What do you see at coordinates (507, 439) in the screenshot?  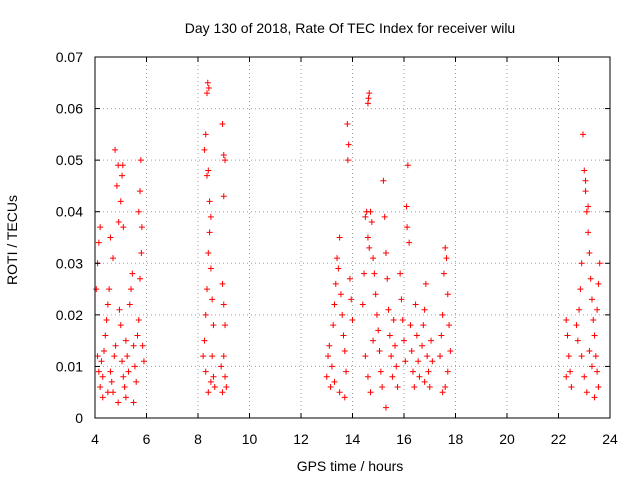 I see `x-tick-label: 20` at bounding box center [507, 439].